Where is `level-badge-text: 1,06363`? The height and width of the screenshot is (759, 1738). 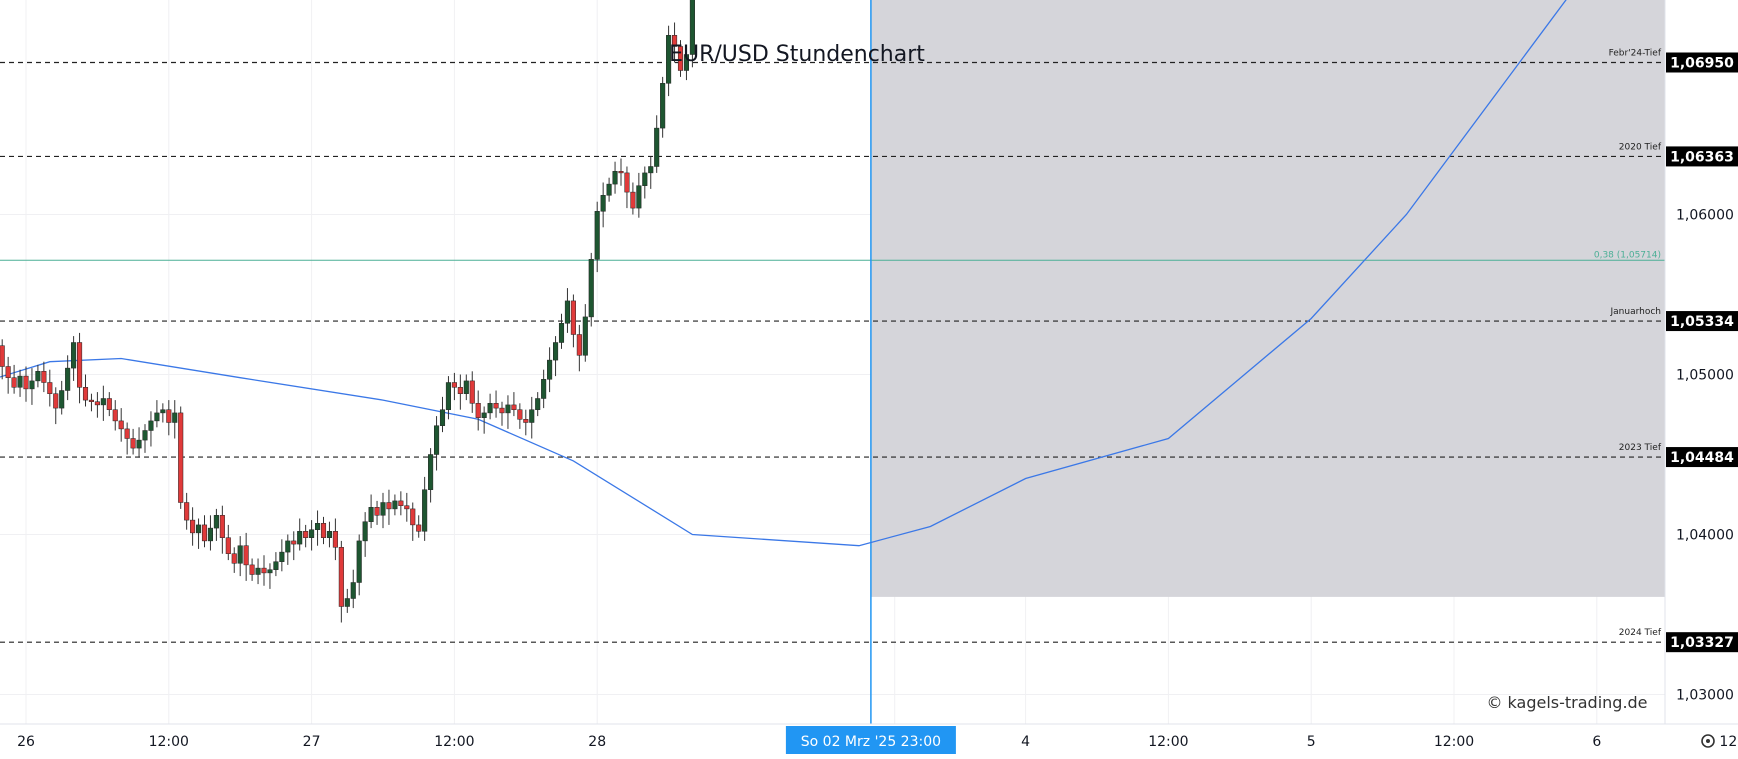 level-badge-text: 1,06363 is located at coordinates (1702, 157).